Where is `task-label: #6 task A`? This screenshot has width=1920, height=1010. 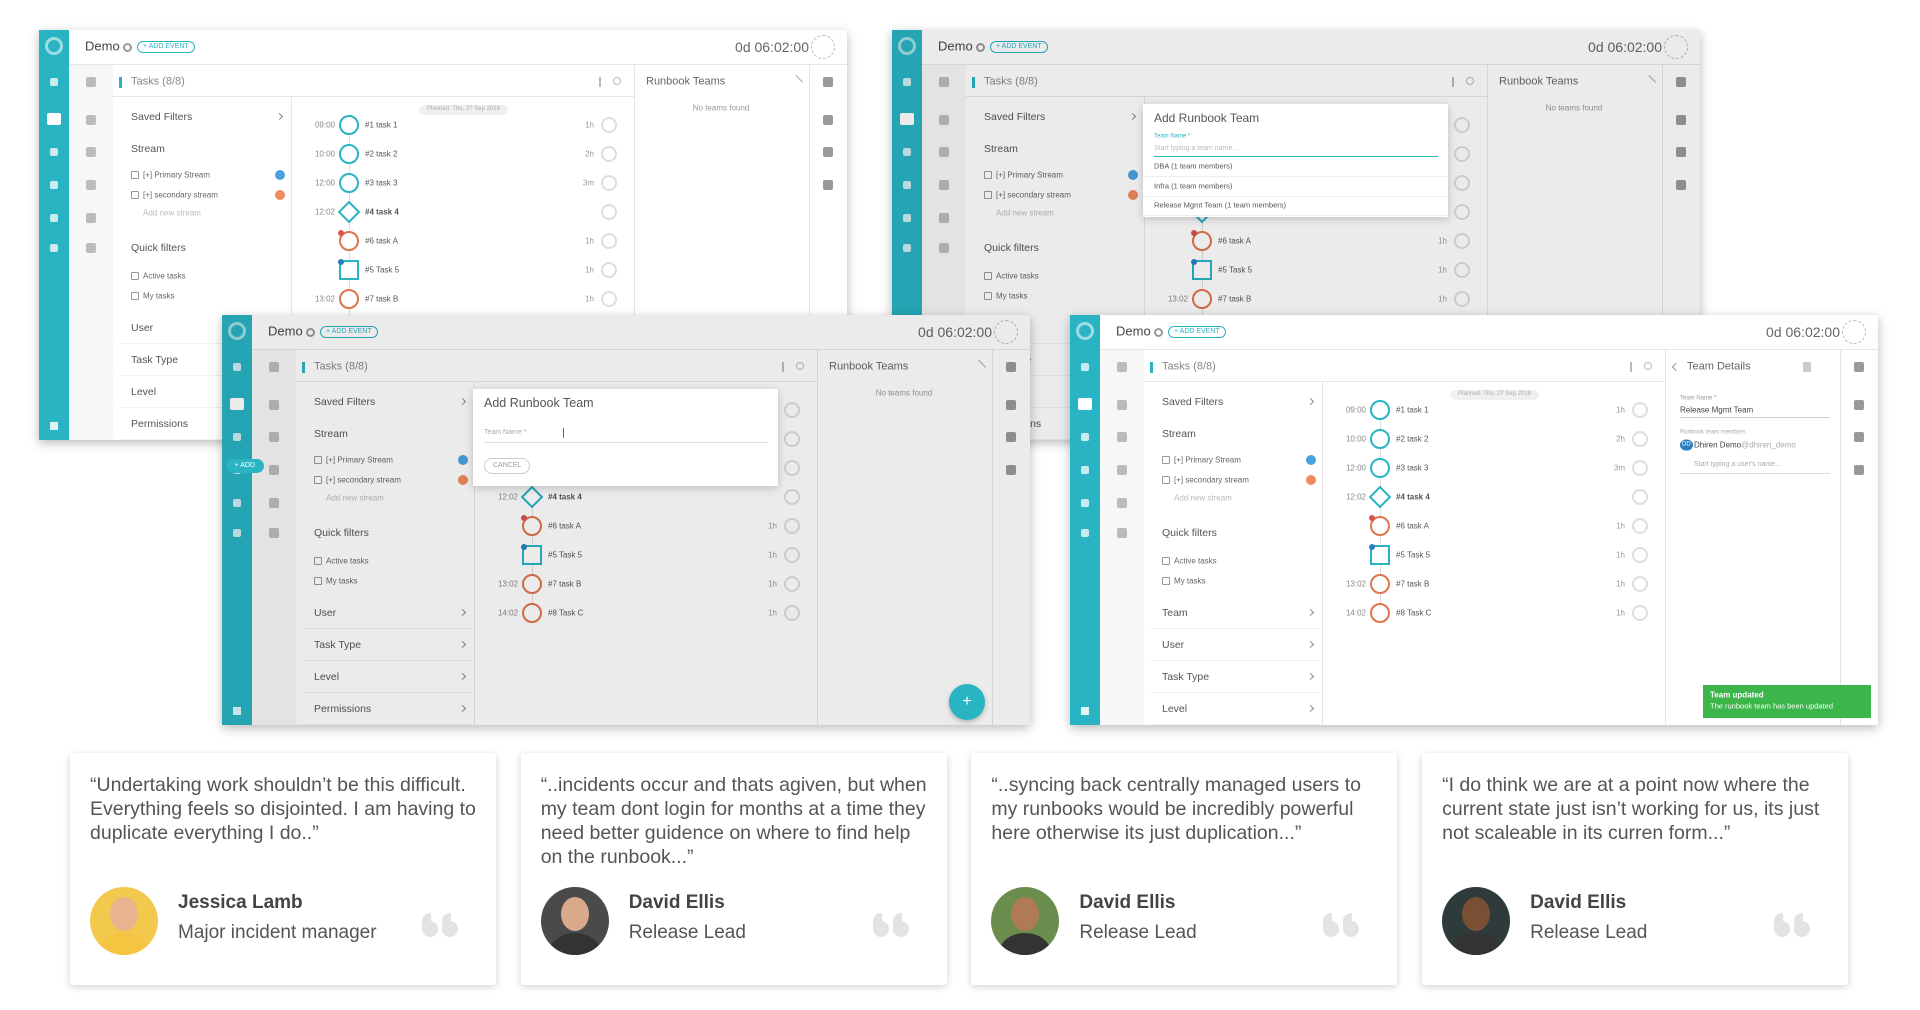
task-label: #6 task A is located at coordinates (1412, 526).